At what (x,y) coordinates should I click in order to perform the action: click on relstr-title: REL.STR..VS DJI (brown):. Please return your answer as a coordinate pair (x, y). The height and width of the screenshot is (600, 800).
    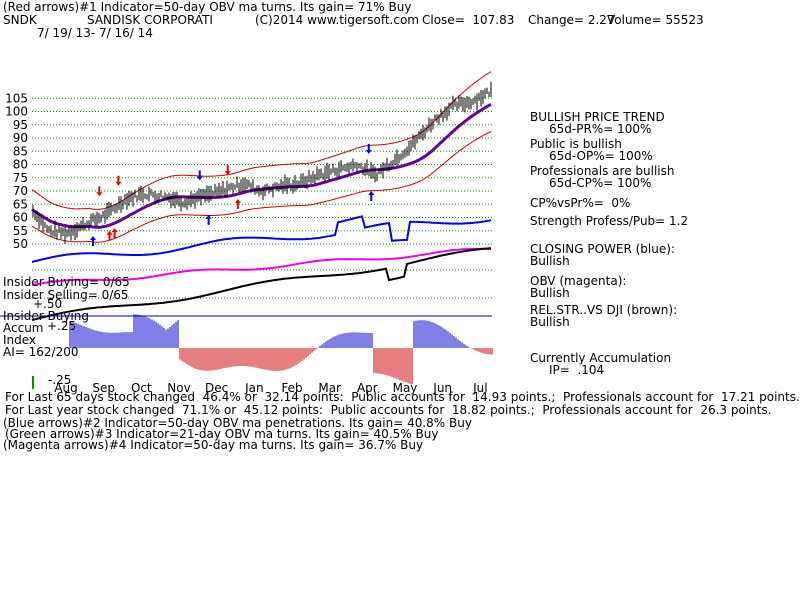
    Looking at the image, I should click on (604, 310).